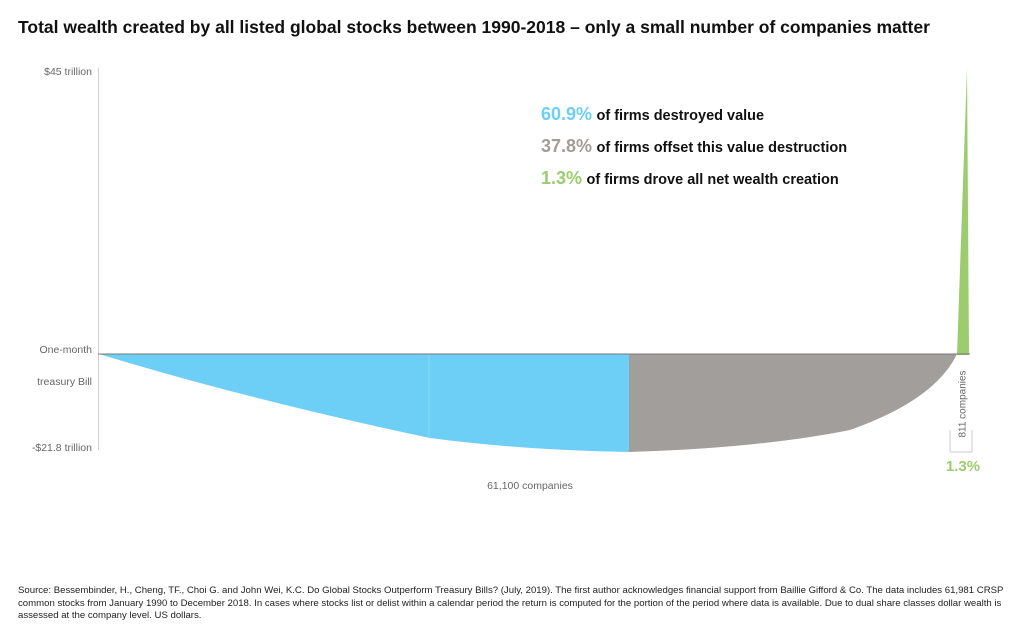 The width and height of the screenshot is (1024, 634). Describe the element at coordinates (963, 404) in the screenshot. I see `bracket-label: 811 companies` at that location.